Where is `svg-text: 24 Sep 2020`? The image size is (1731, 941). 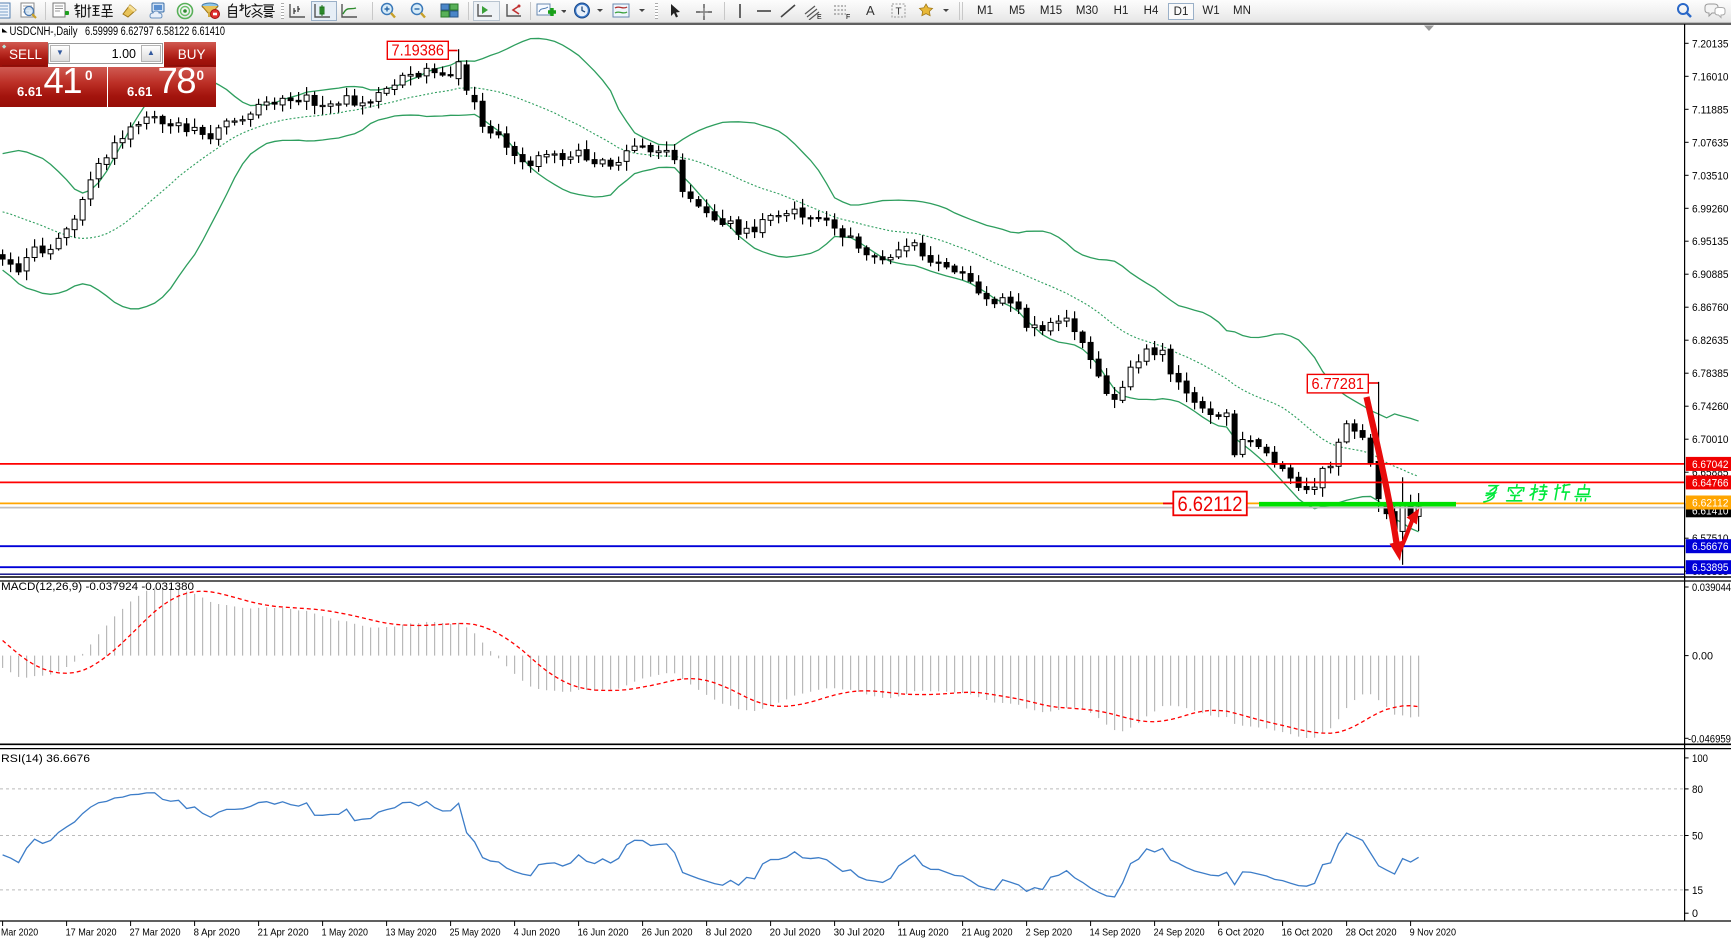
svg-text: 24 Sep 2020 is located at coordinates (1179, 933).